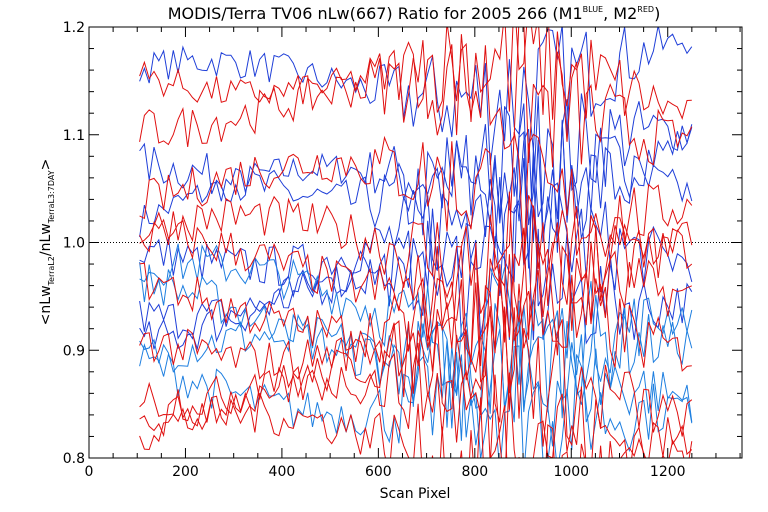 This screenshot has height=512, width=768. What do you see at coordinates (74, 136) in the screenshot?
I see `y-tick-label-1.1: 1.1` at bounding box center [74, 136].